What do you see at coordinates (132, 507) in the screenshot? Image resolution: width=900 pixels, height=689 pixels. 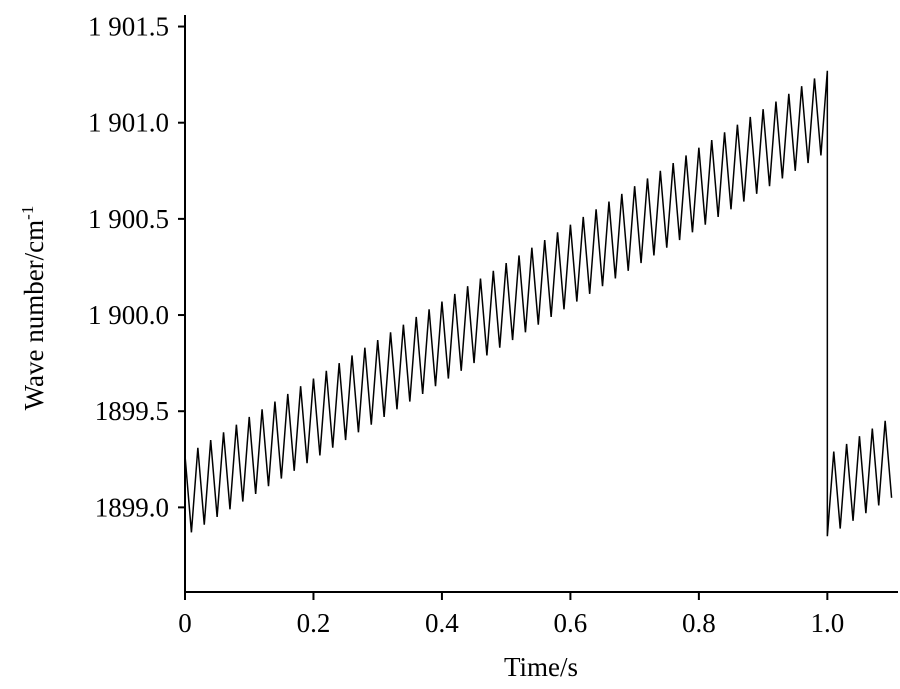 I see `y-tick-label: 1899.0` at bounding box center [132, 507].